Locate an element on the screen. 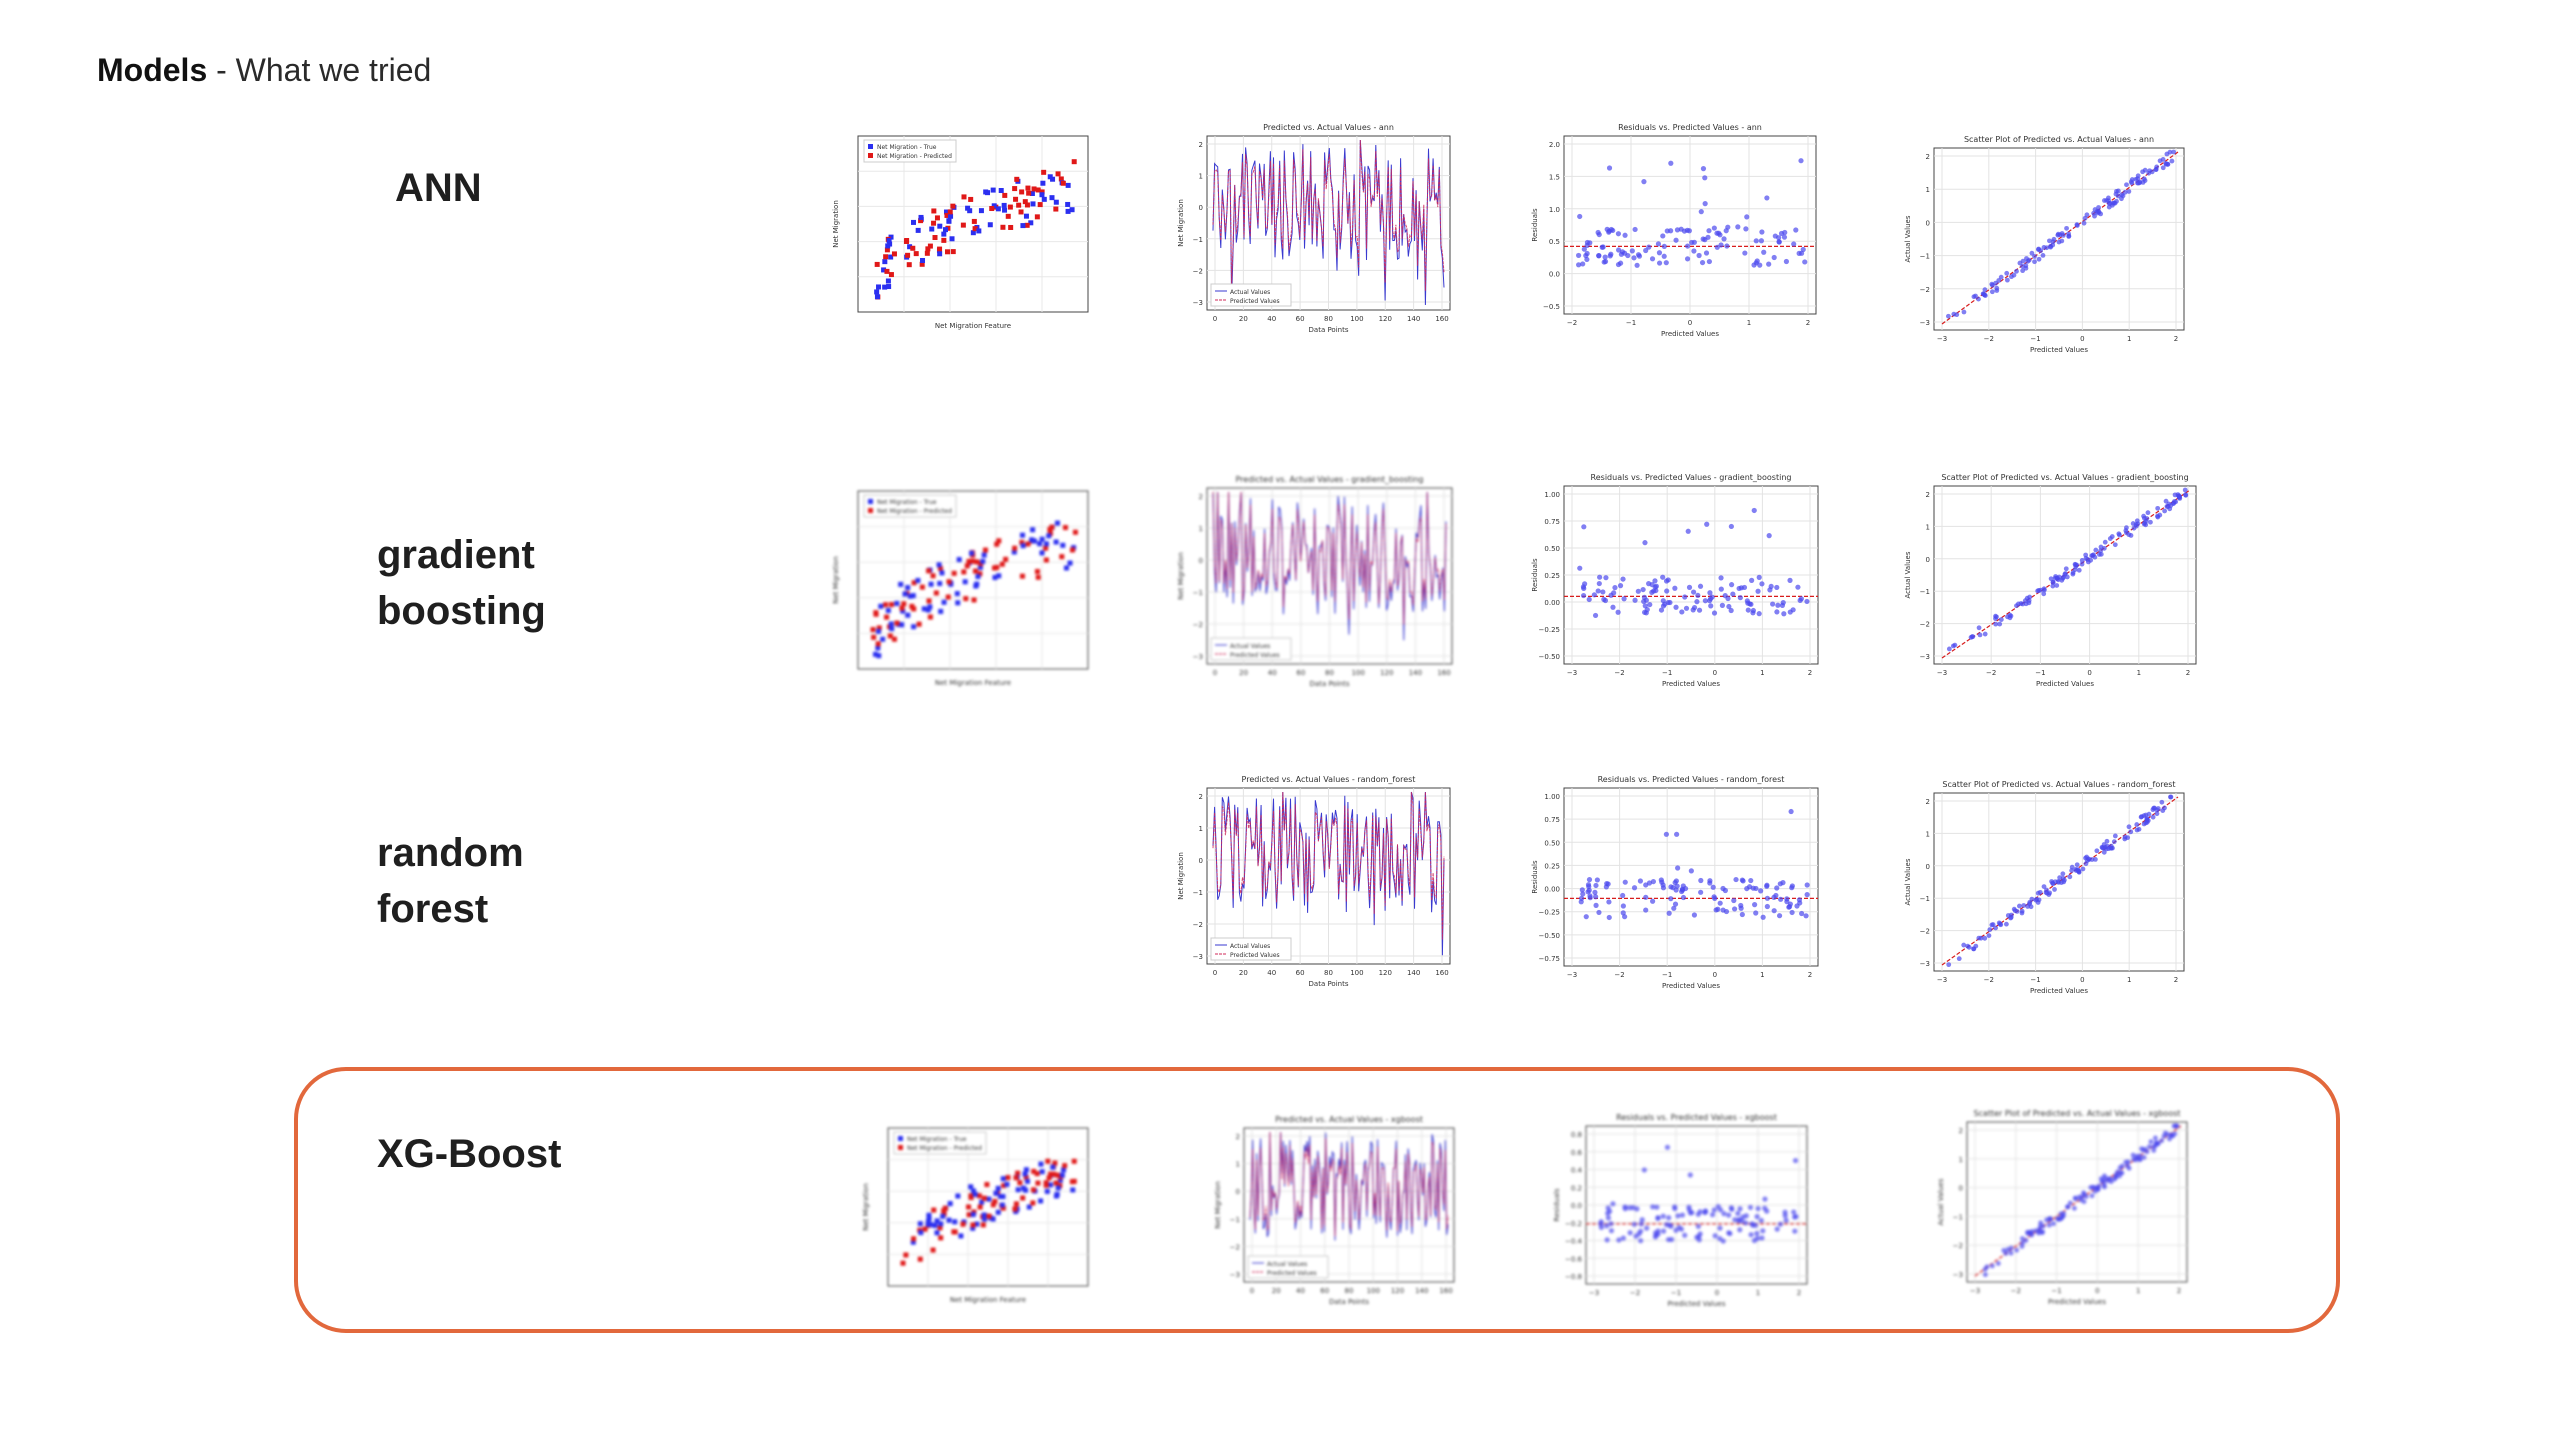 This screenshot has width=2560, height=1440. x-tick-label: −3 is located at coordinates (1942, 339).